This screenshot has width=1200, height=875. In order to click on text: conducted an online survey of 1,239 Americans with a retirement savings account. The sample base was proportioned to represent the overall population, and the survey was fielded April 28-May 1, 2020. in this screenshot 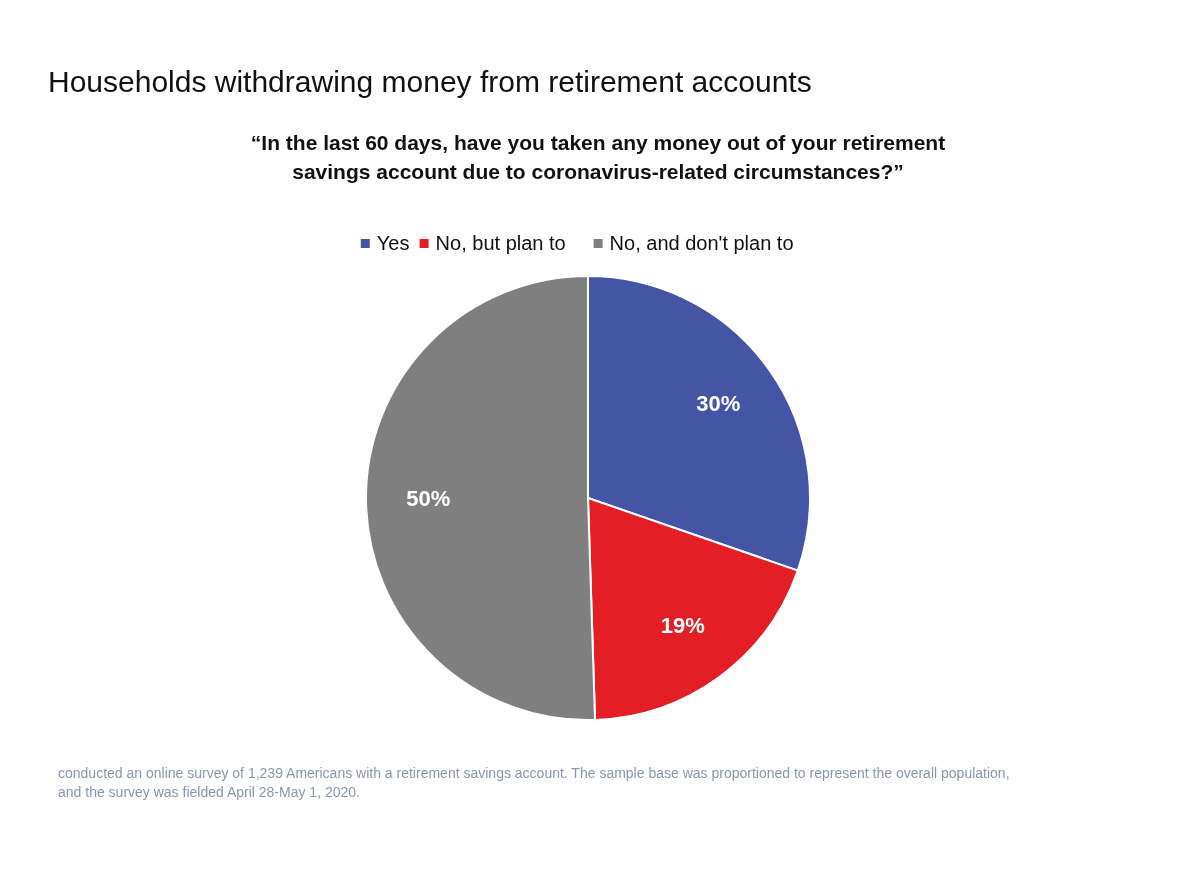, I will do `click(534, 782)`.